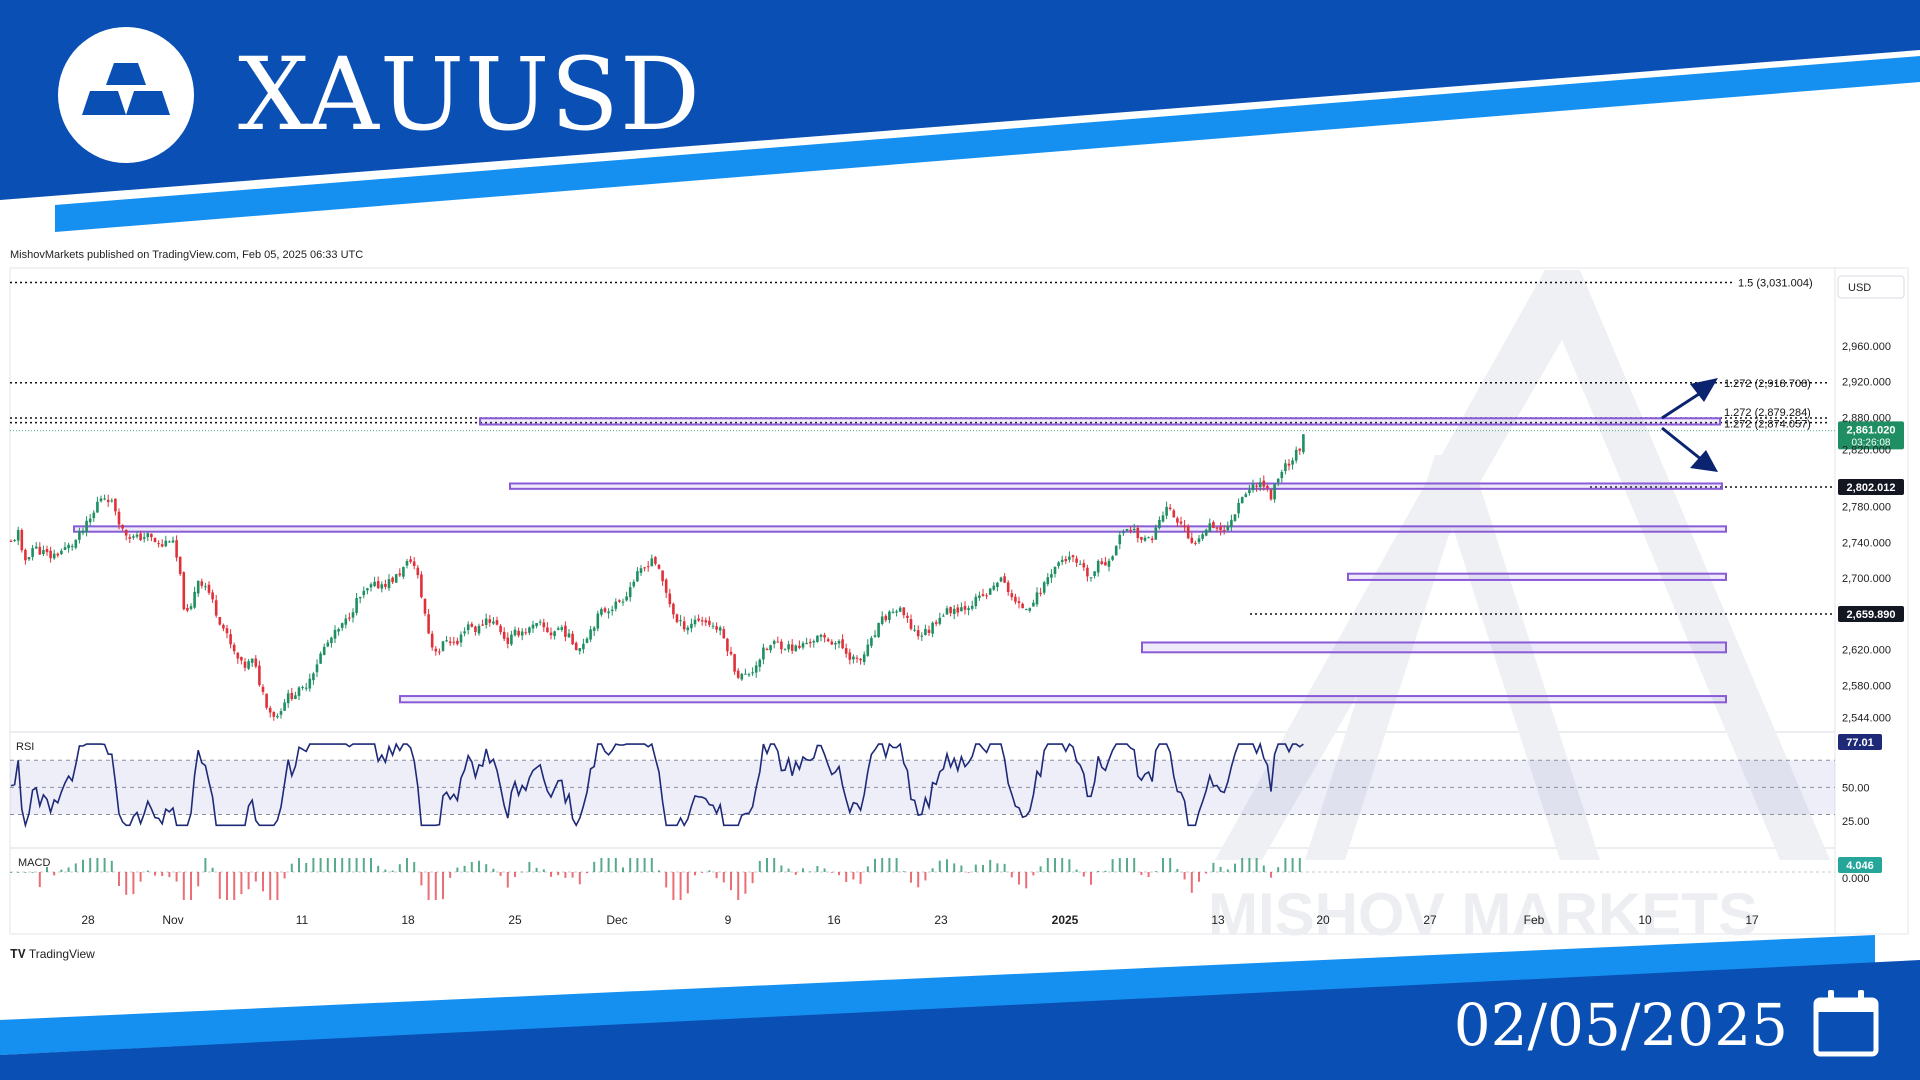  Describe the element at coordinates (1866, 579) in the screenshot. I see `y-tick-label: 2,700.000` at that location.